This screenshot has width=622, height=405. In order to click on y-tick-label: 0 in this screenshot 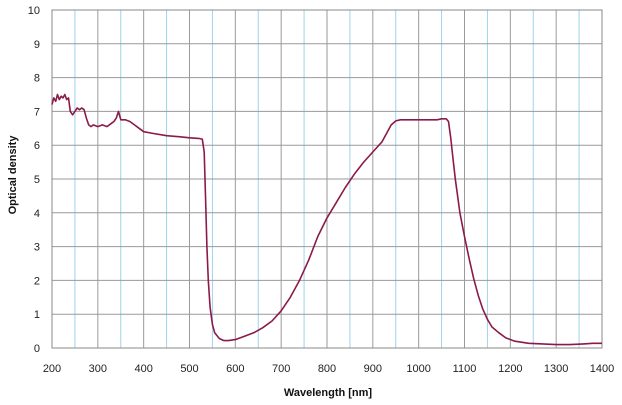, I will do `click(37, 349)`.